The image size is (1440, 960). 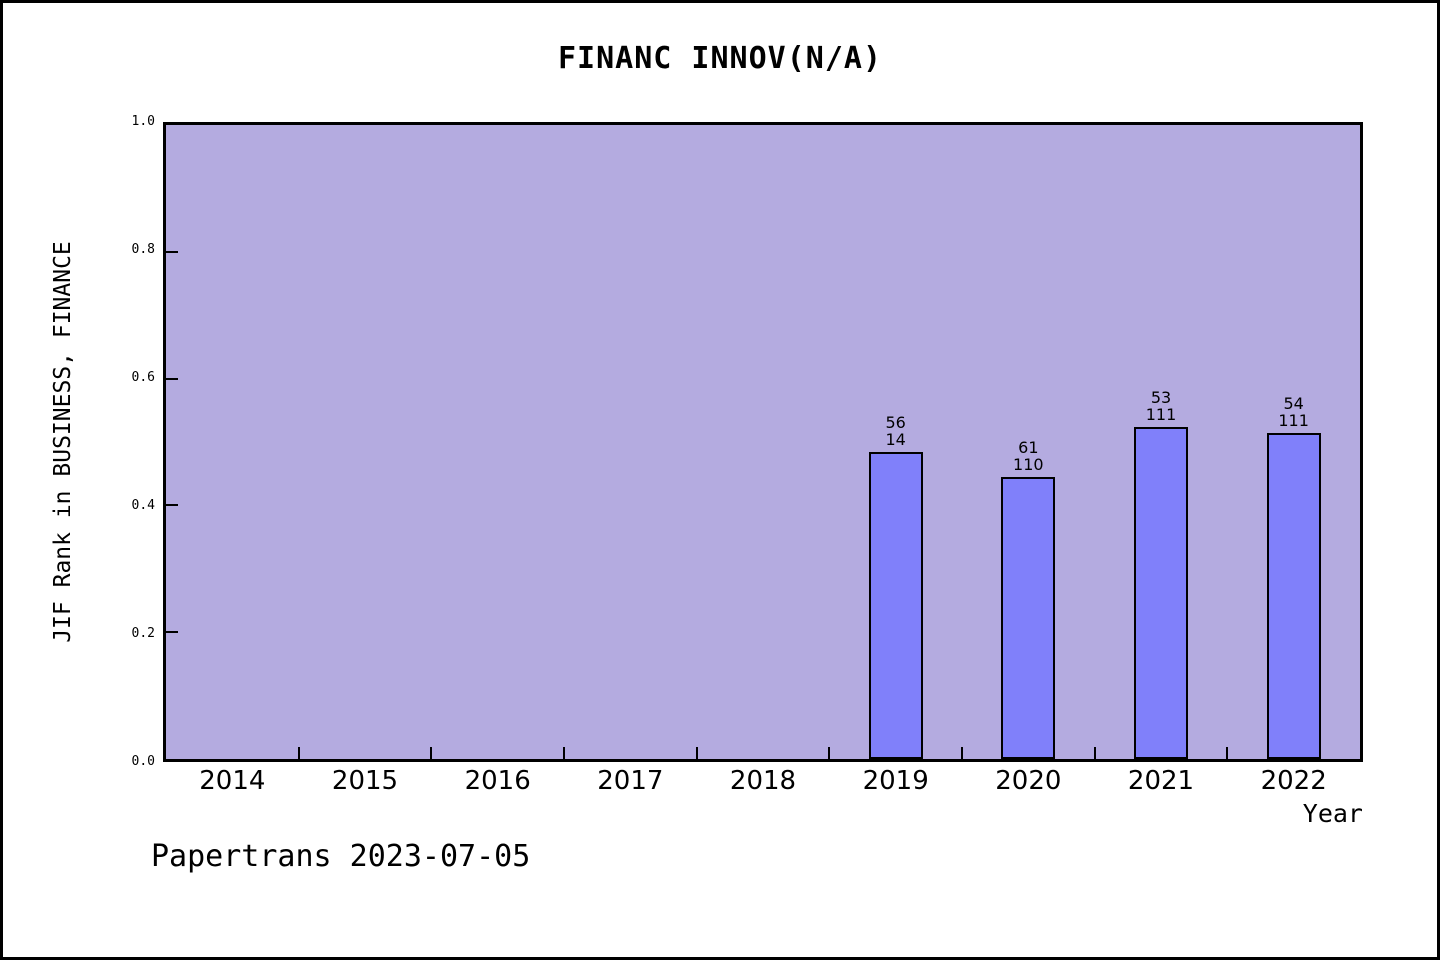 I want to click on x-tick-label-2016: 2016, so click(x=497, y=781).